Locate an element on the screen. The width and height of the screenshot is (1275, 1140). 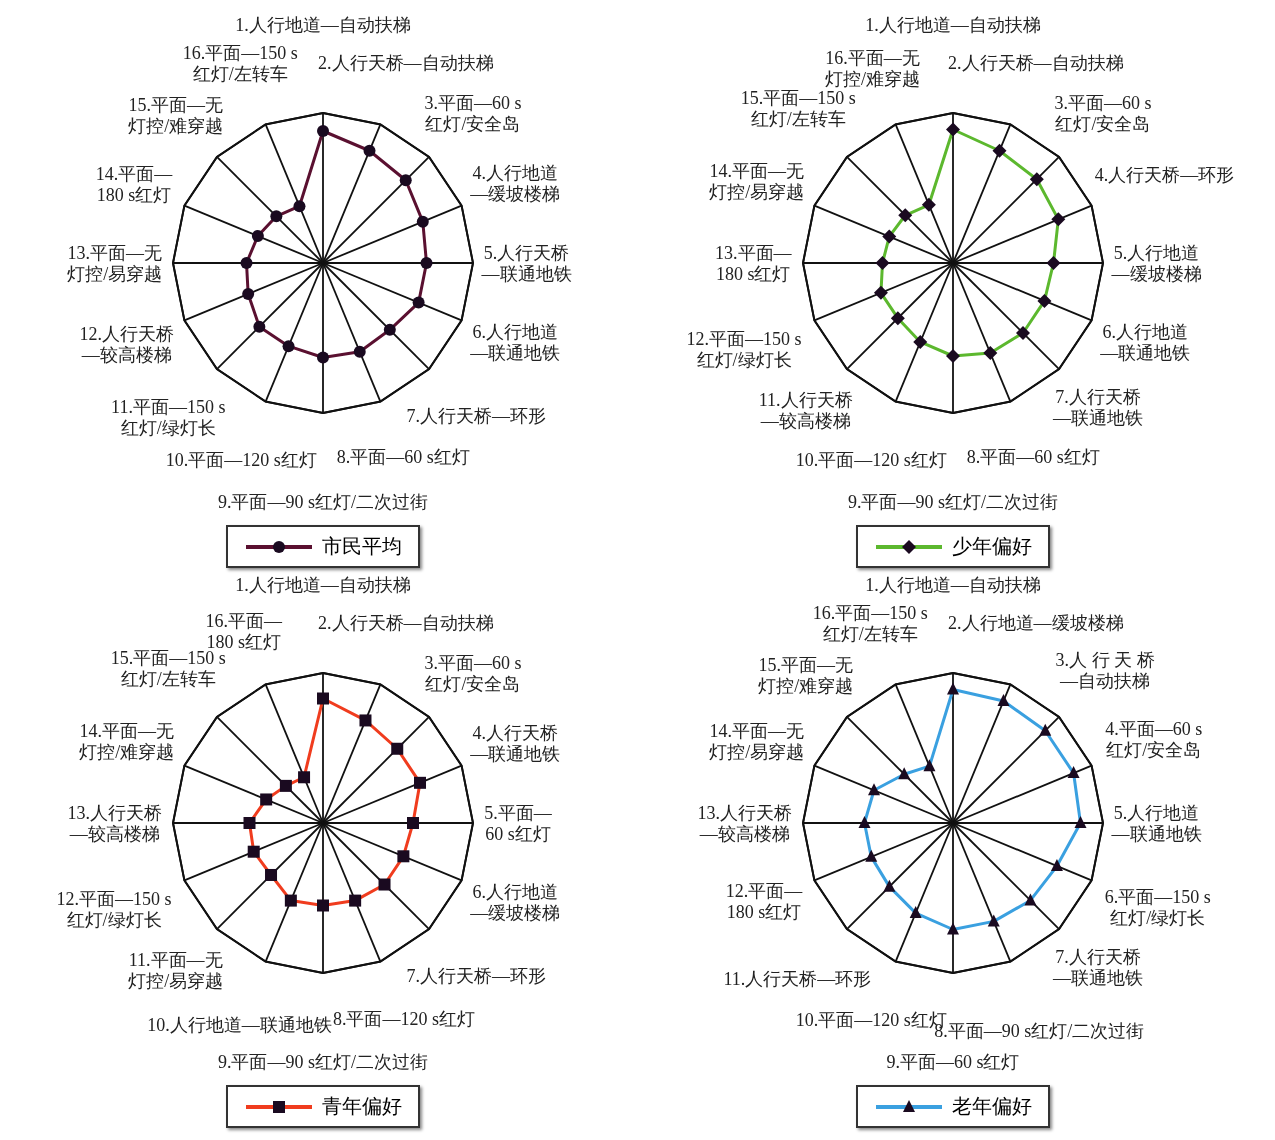
spoke-label: 11.平面—无灯控/易穿越 is located at coordinates (176, 970).